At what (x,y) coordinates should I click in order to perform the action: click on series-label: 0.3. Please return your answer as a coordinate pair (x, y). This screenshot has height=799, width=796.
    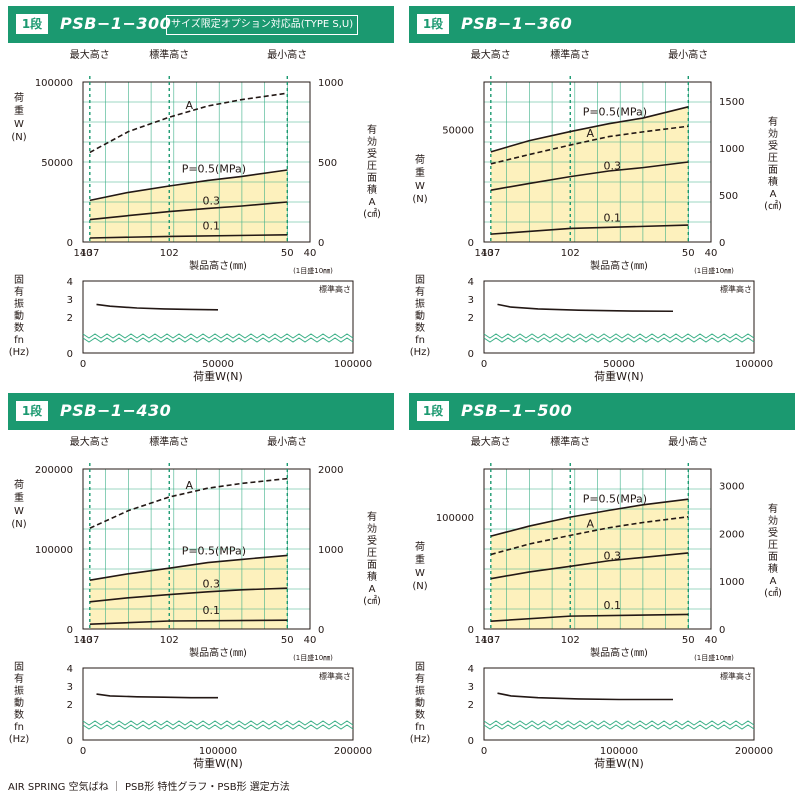
    Looking at the image, I should click on (613, 555).